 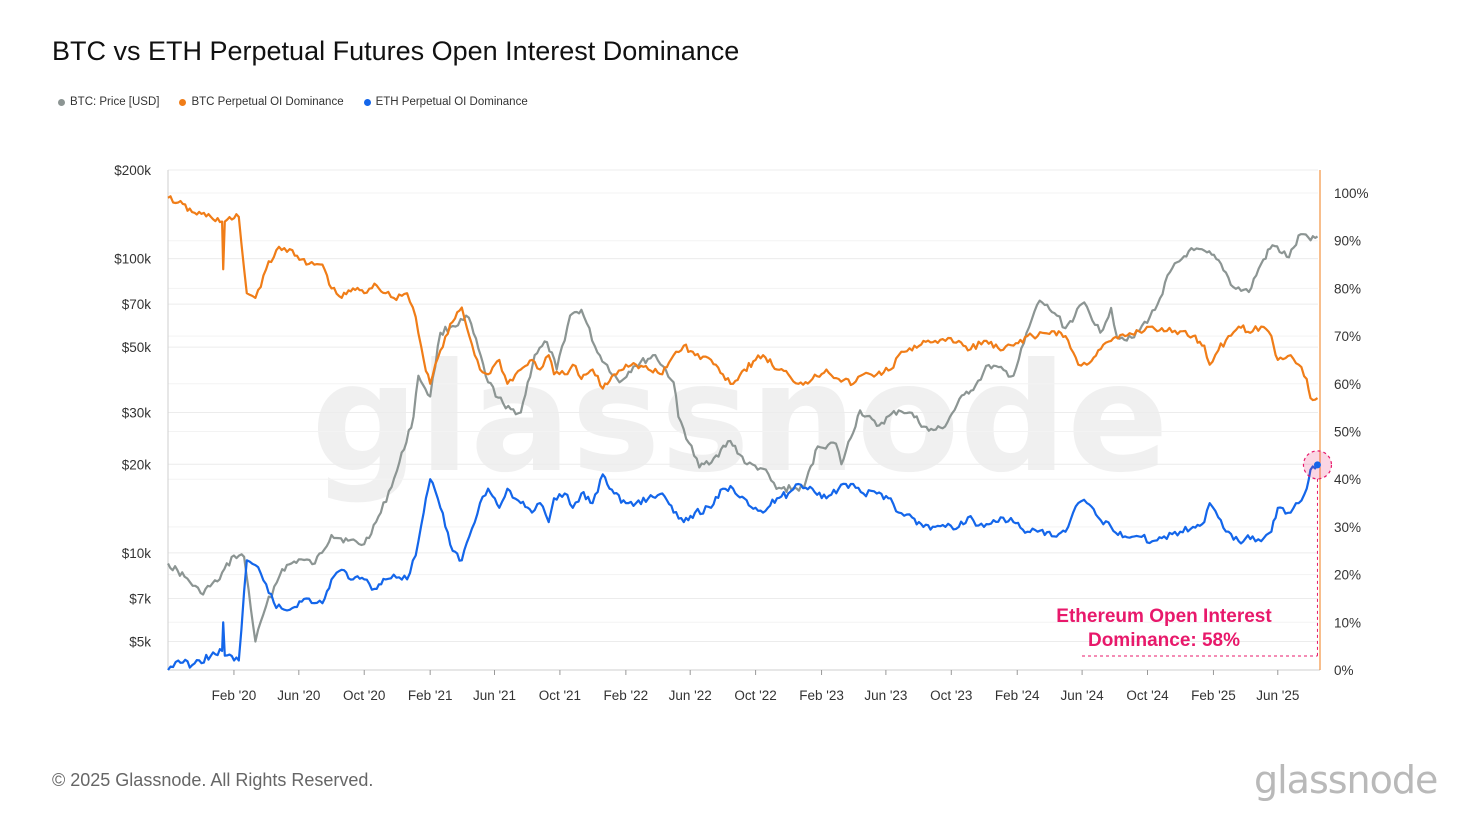 I want to click on x-tick-label: Oct '20, so click(x=364, y=695).